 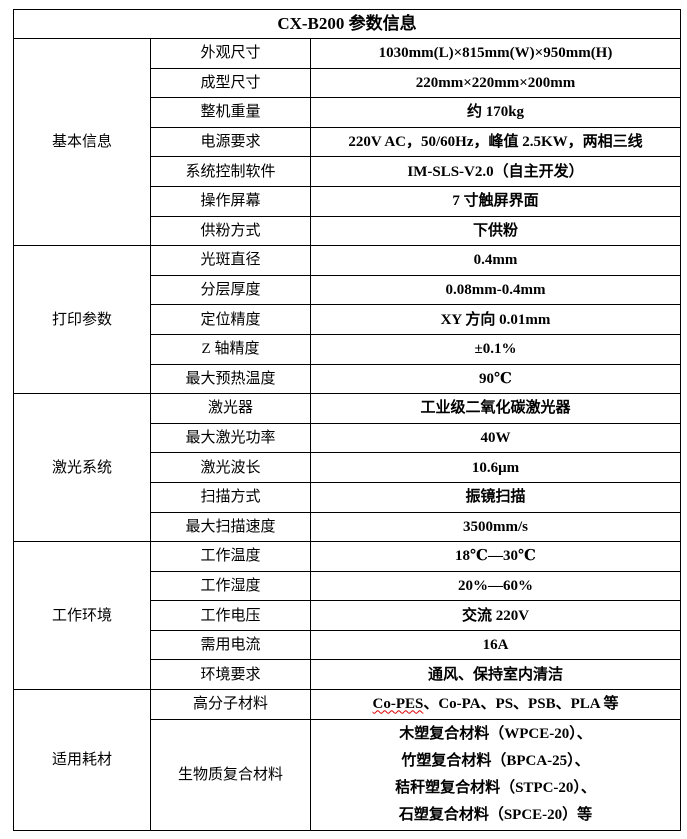 What do you see at coordinates (495, 201) in the screenshot?
I see `param-value: 7 寸触屏界面` at bounding box center [495, 201].